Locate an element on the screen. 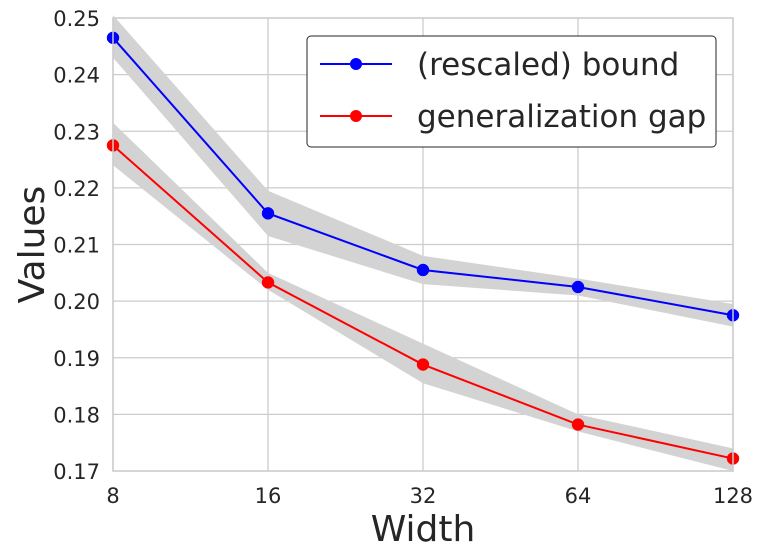 The image size is (764, 559). y-tick-label: 0.23 is located at coordinates (76, 132).